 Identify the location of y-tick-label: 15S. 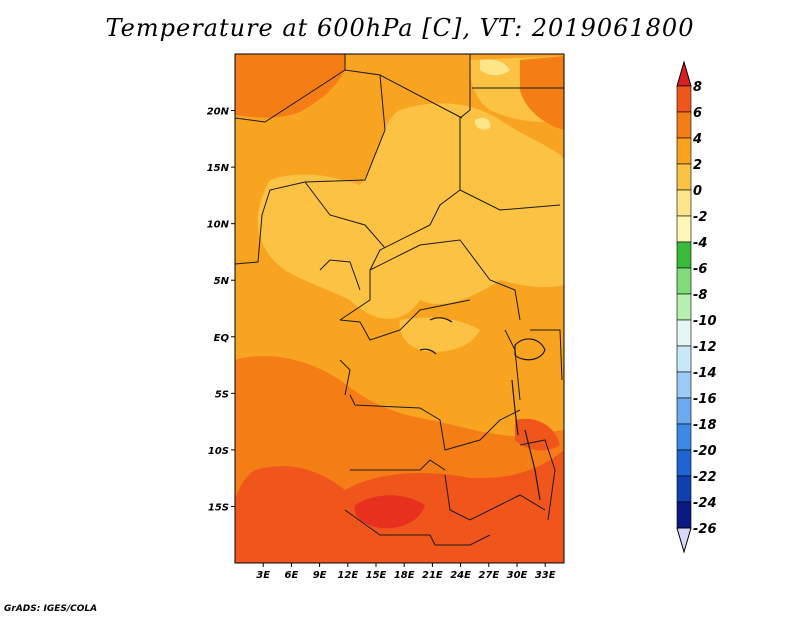
(218, 507).